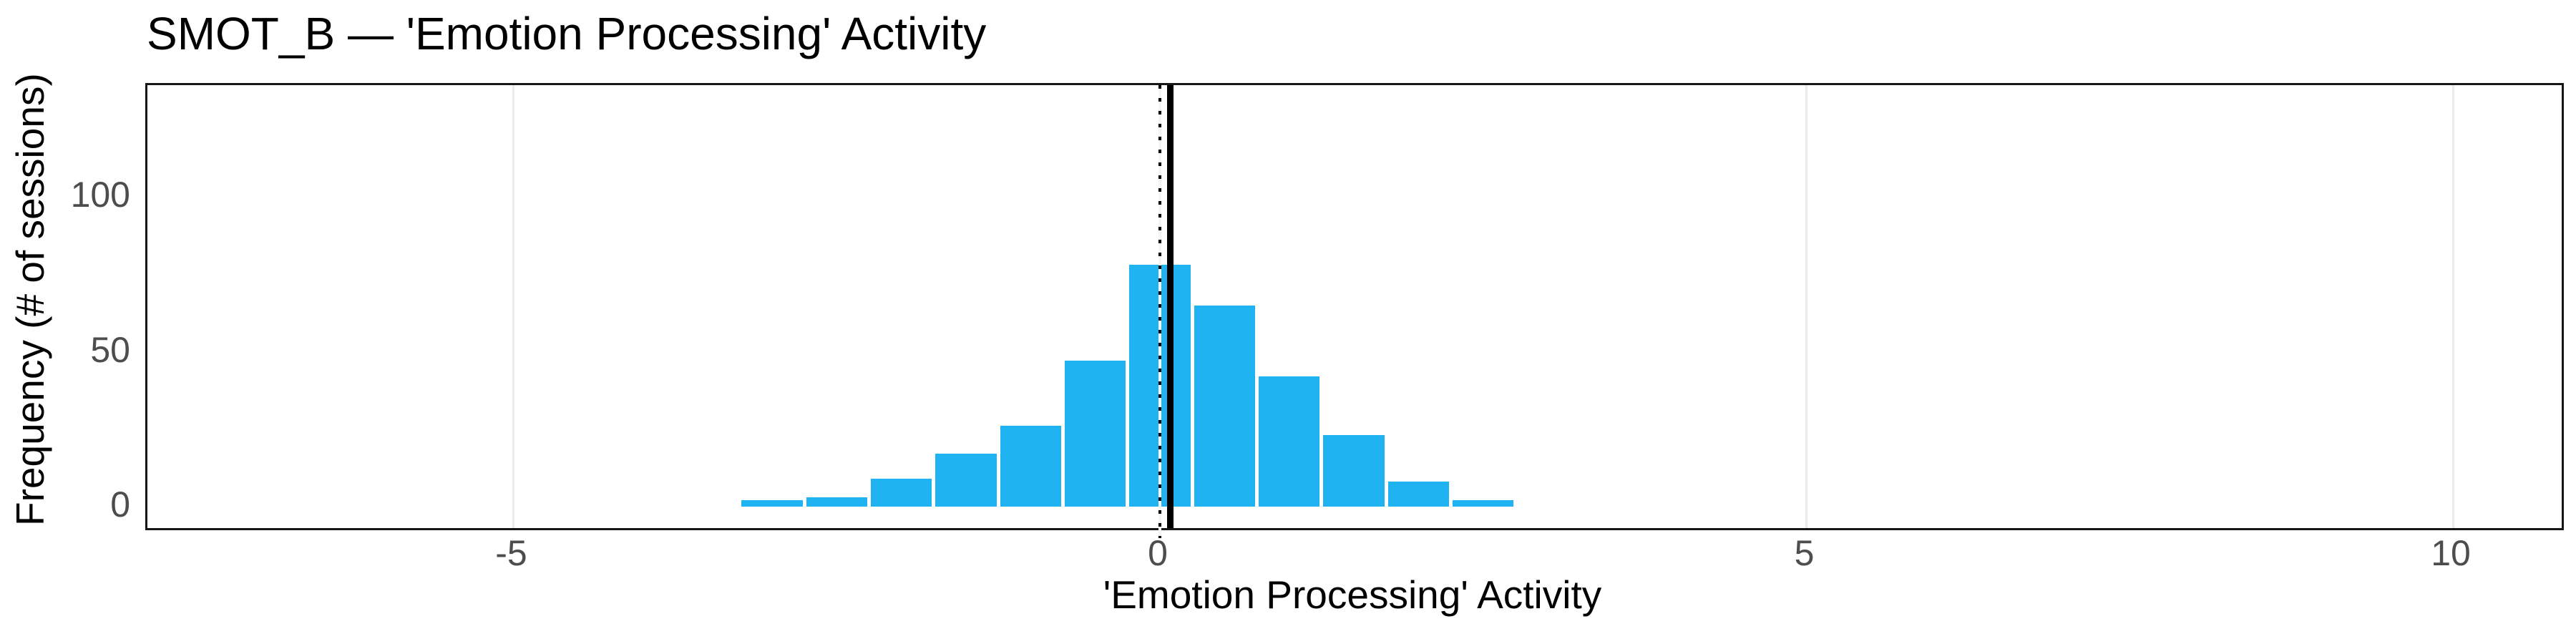 This screenshot has width=2576, height=644. What do you see at coordinates (567, 33) in the screenshot?
I see `plot-title: SMOT_B — 'Emotion Processing' Activity` at bounding box center [567, 33].